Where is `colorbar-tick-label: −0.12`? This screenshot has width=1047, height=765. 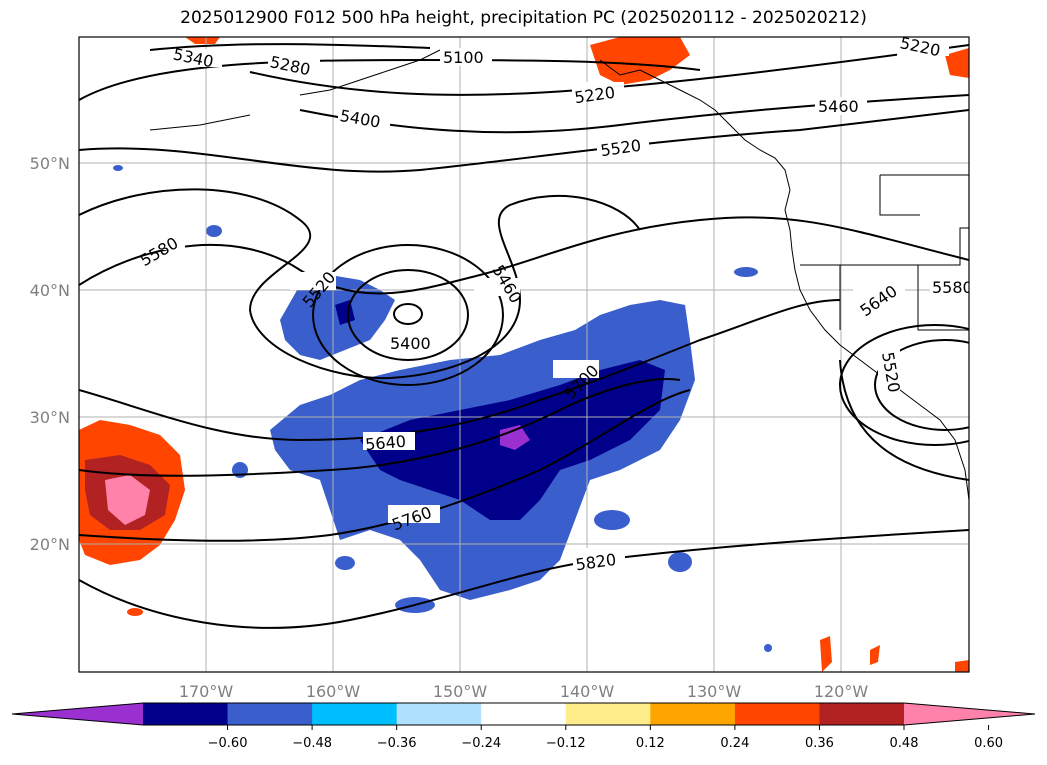
colorbar-tick-label: −0.12 is located at coordinates (566, 743).